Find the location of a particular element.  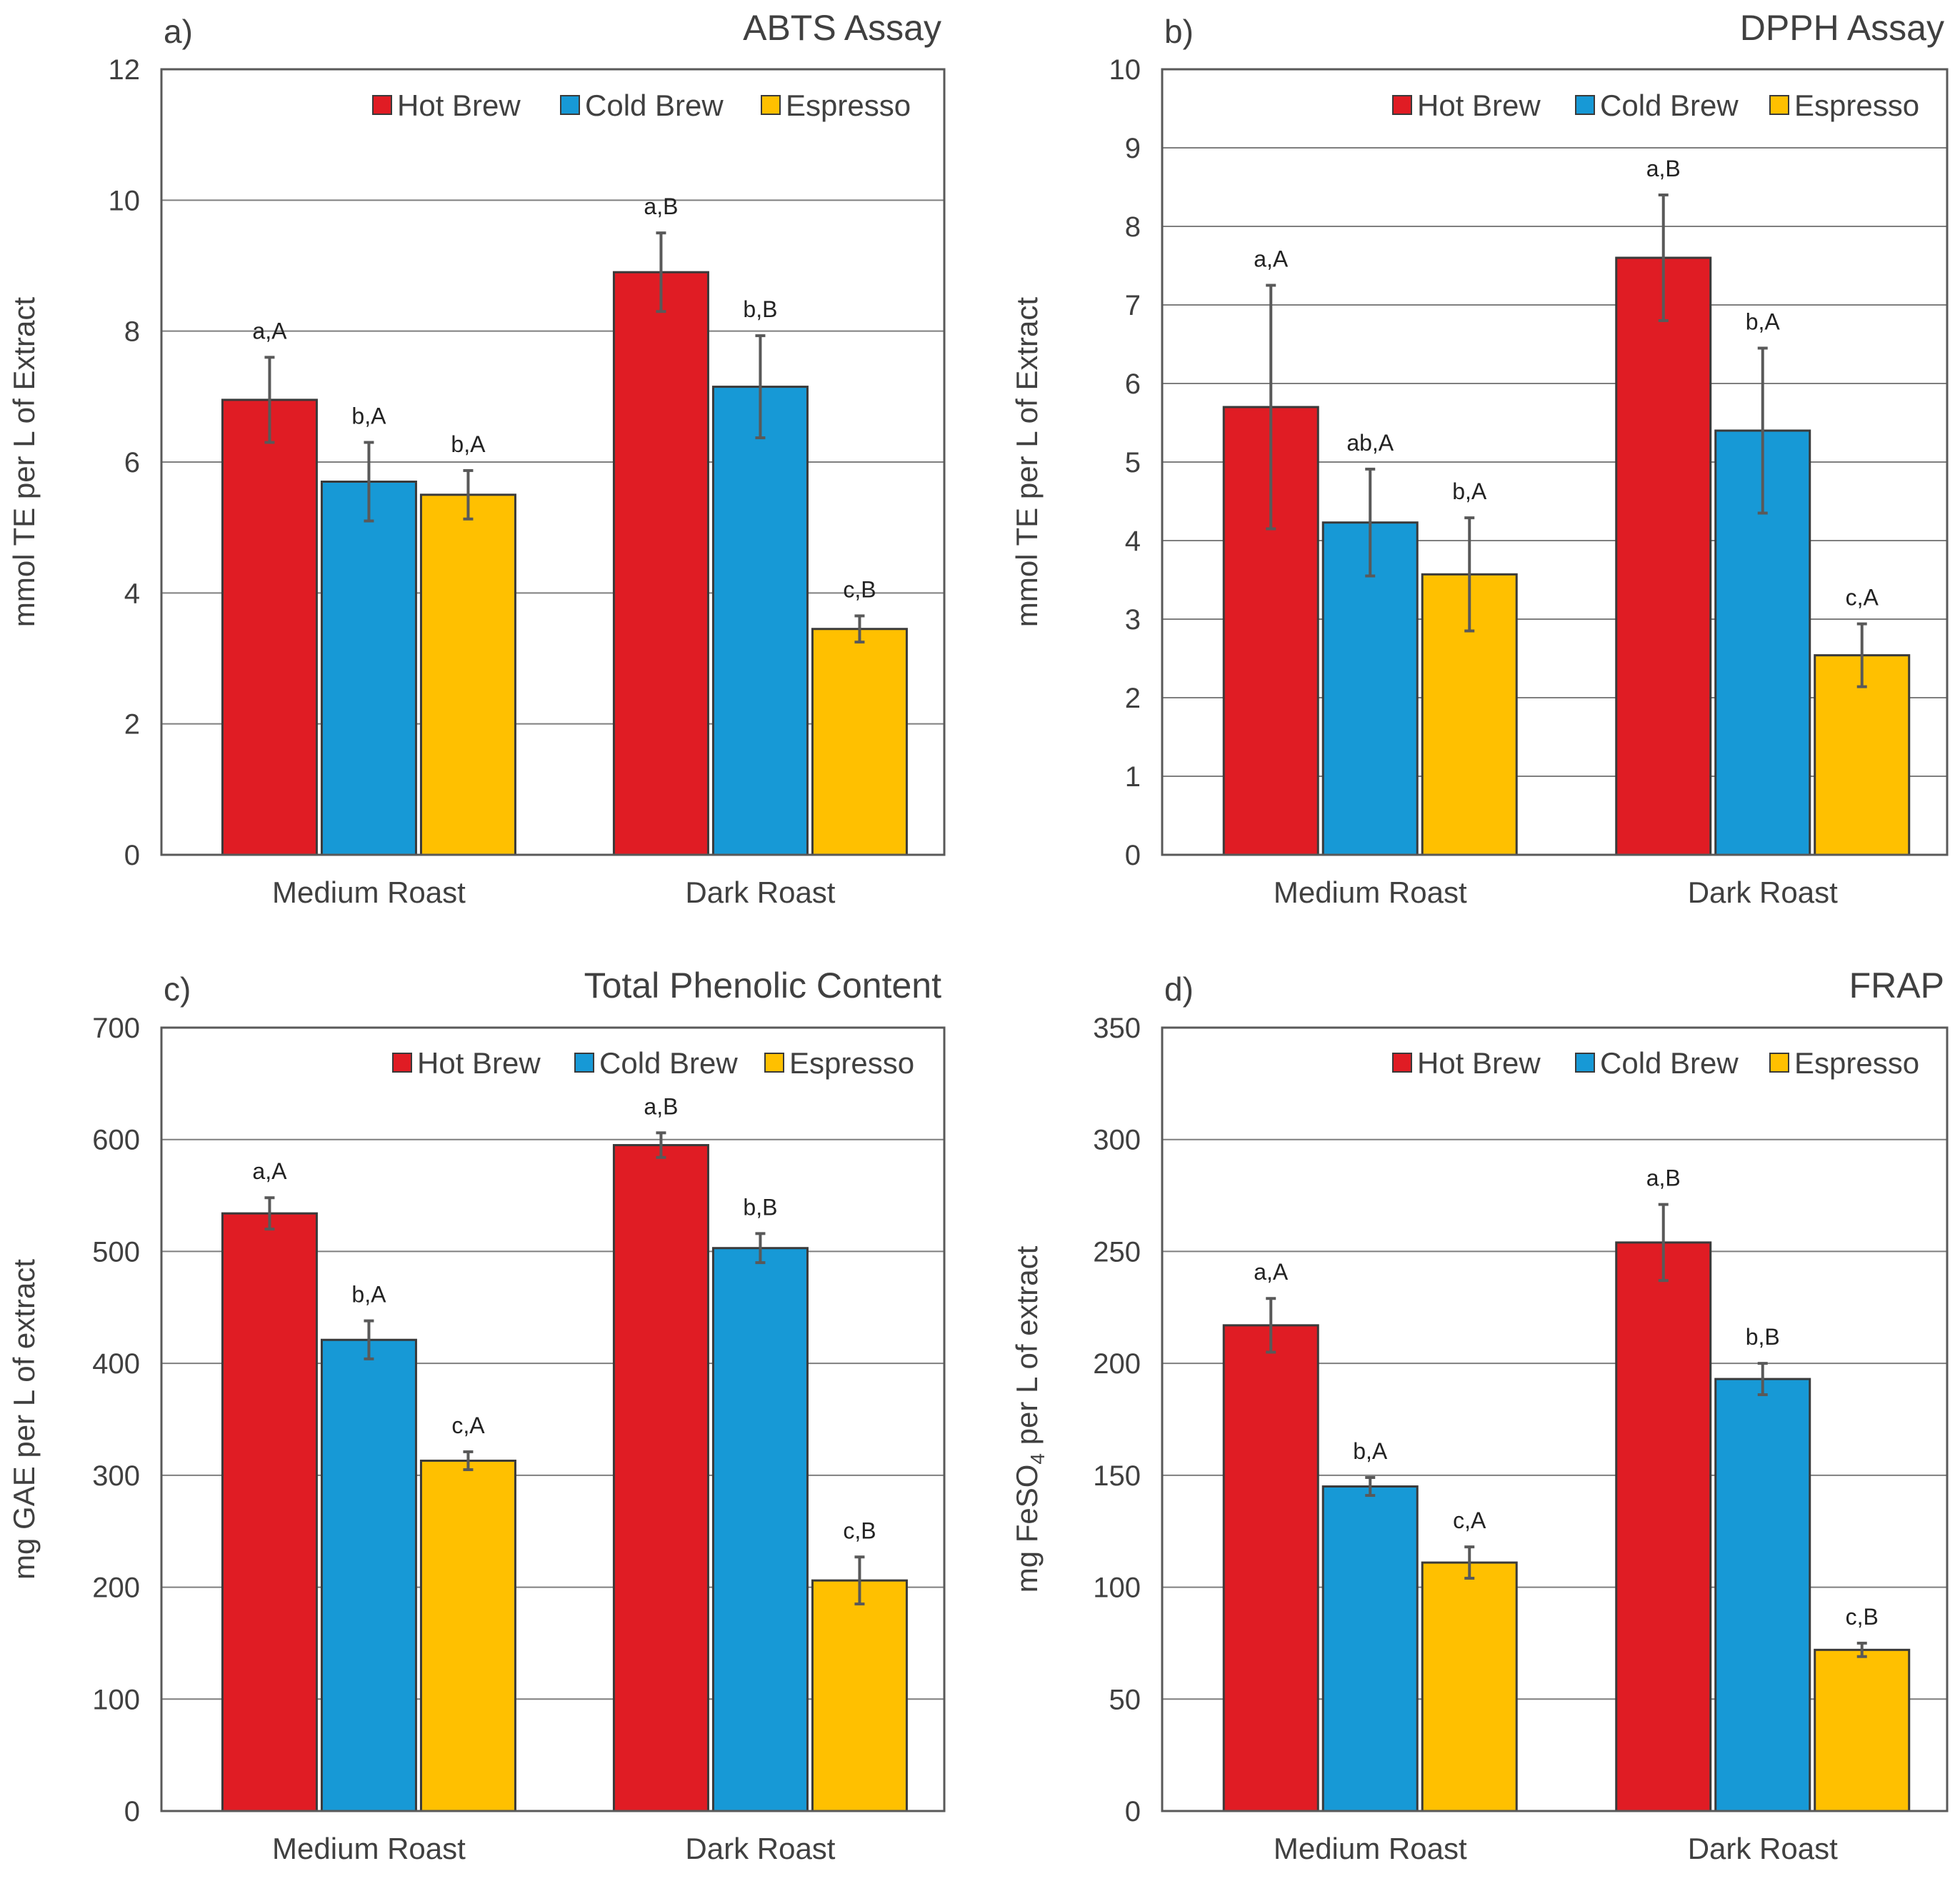

y-tick-label: 7 is located at coordinates (1133, 305).